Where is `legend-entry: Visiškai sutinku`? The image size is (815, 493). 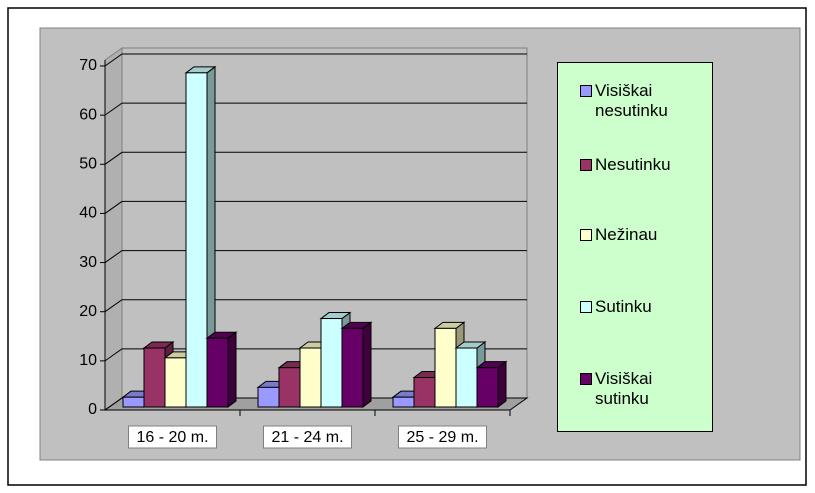 legend-entry: Visiškai sutinku is located at coordinates (639, 389).